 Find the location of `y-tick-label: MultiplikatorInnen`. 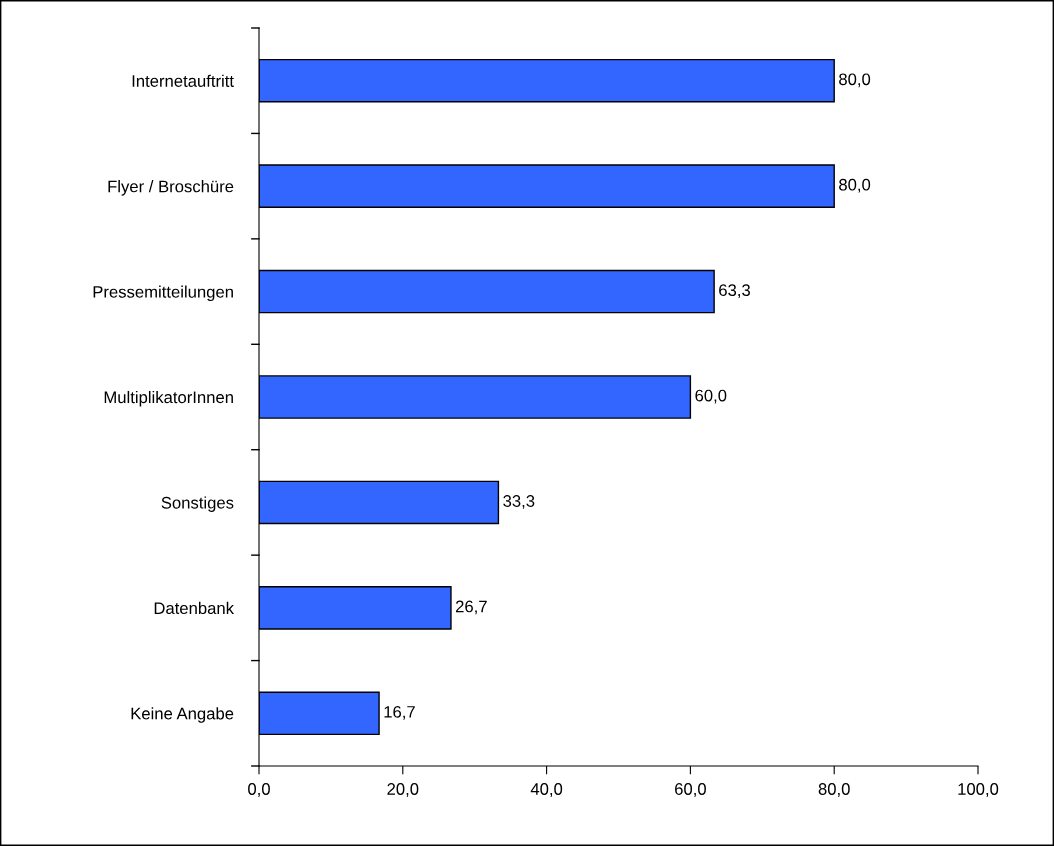

y-tick-label: MultiplikatorInnen is located at coordinates (168, 398).